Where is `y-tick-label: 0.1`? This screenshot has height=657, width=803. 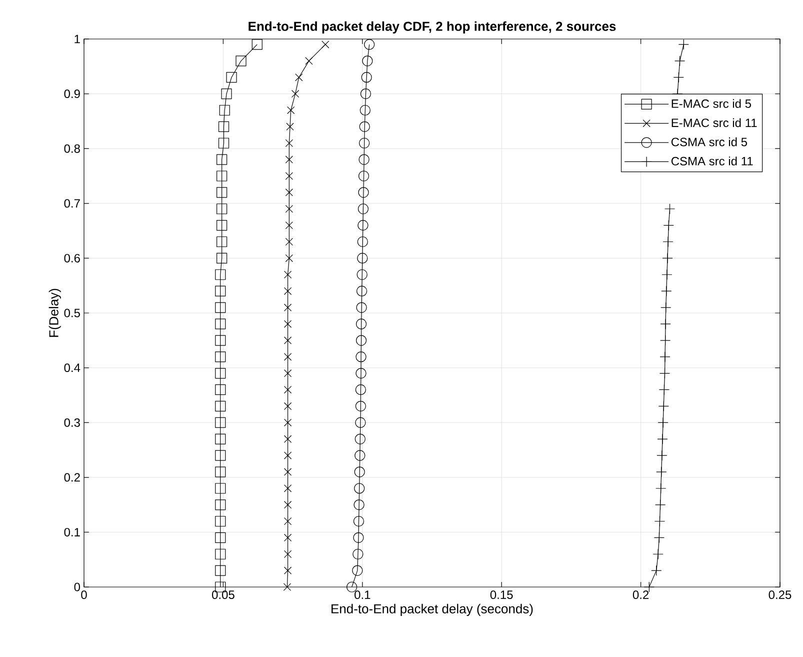 y-tick-label: 0.1 is located at coordinates (72, 532).